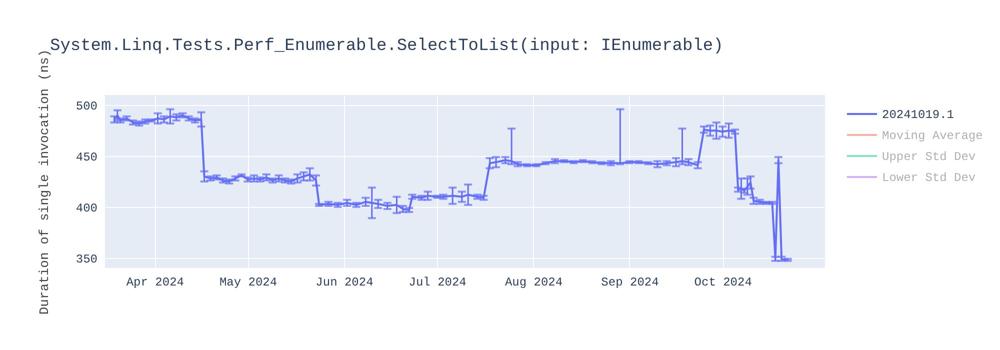 The image size is (1000, 350). Describe the element at coordinates (155, 283) in the screenshot. I see `x-tick-label: Apr 2024` at that location.